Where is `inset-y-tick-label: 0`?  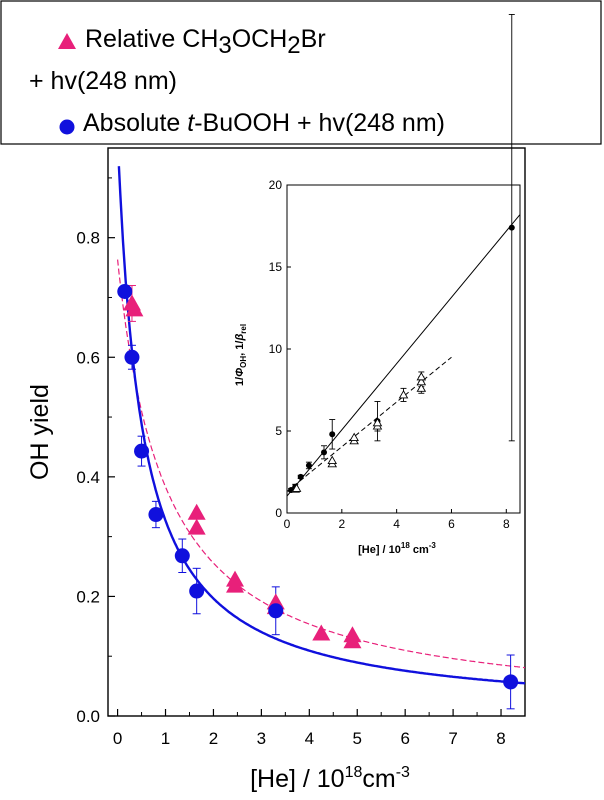
inset-y-tick-label: 0 is located at coordinates (278, 513).